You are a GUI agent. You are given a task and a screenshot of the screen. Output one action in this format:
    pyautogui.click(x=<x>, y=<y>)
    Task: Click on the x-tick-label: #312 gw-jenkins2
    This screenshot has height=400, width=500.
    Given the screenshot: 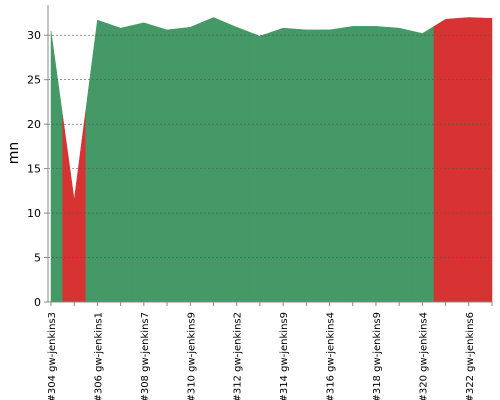 What is the action you would take?
    pyautogui.click(x=238, y=356)
    